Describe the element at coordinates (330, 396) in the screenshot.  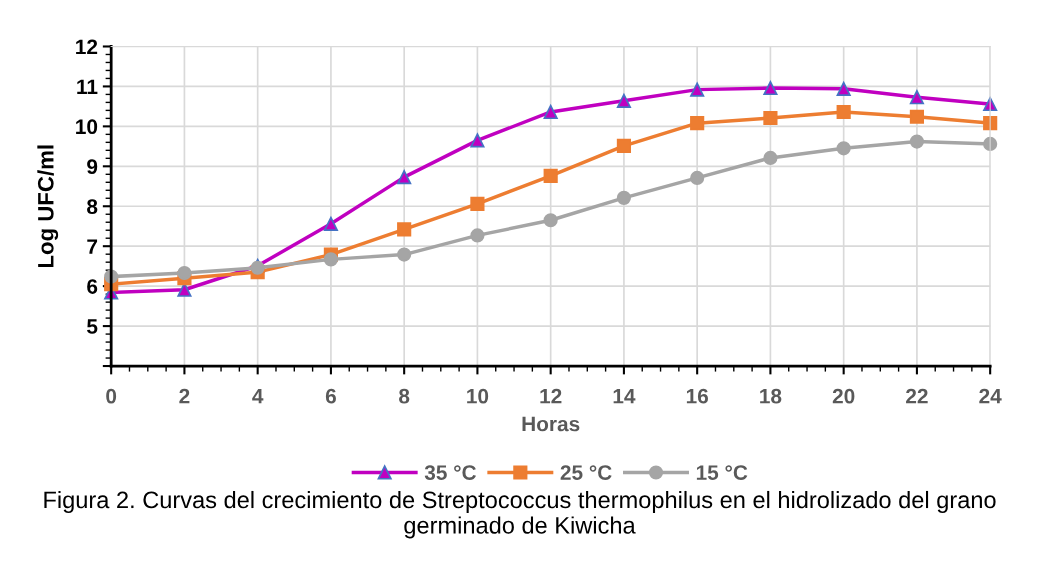
I see `x-tick-label: 6` at that location.